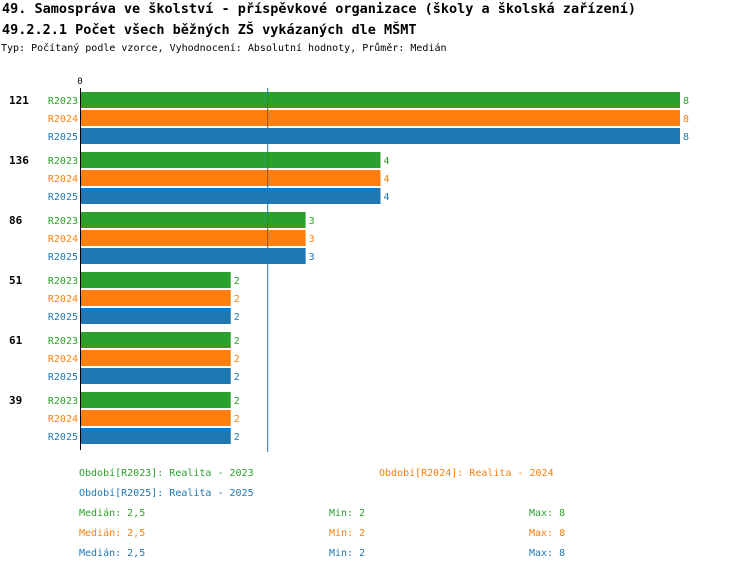  Describe the element at coordinates (547, 553) in the screenshot. I see `stat-max-r2025: Max: 8` at that location.